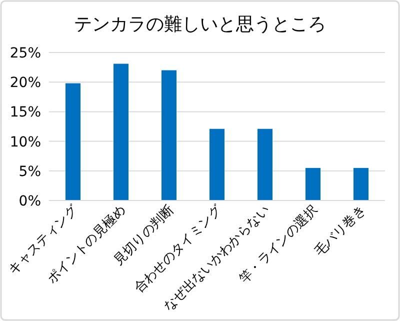  I want to click on chart-title: テンカラの難しいと思うところ, so click(200, 24).